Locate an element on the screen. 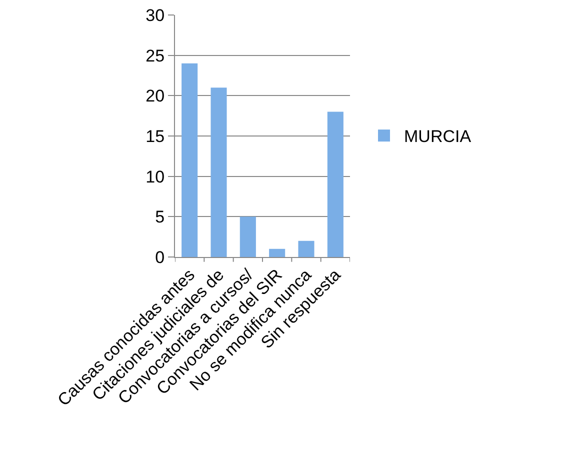 This screenshot has width=570, height=475. y-tick-label: 25 is located at coordinates (155, 56).